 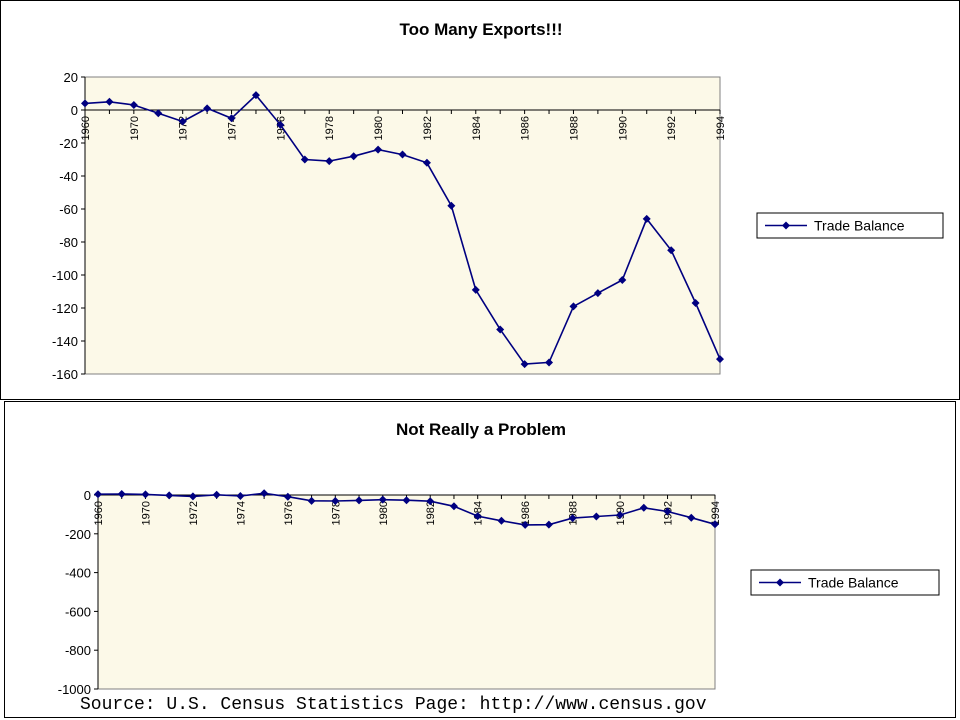 What do you see at coordinates (78, 611) in the screenshot?
I see `y-tick-label: -600` at bounding box center [78, 611].